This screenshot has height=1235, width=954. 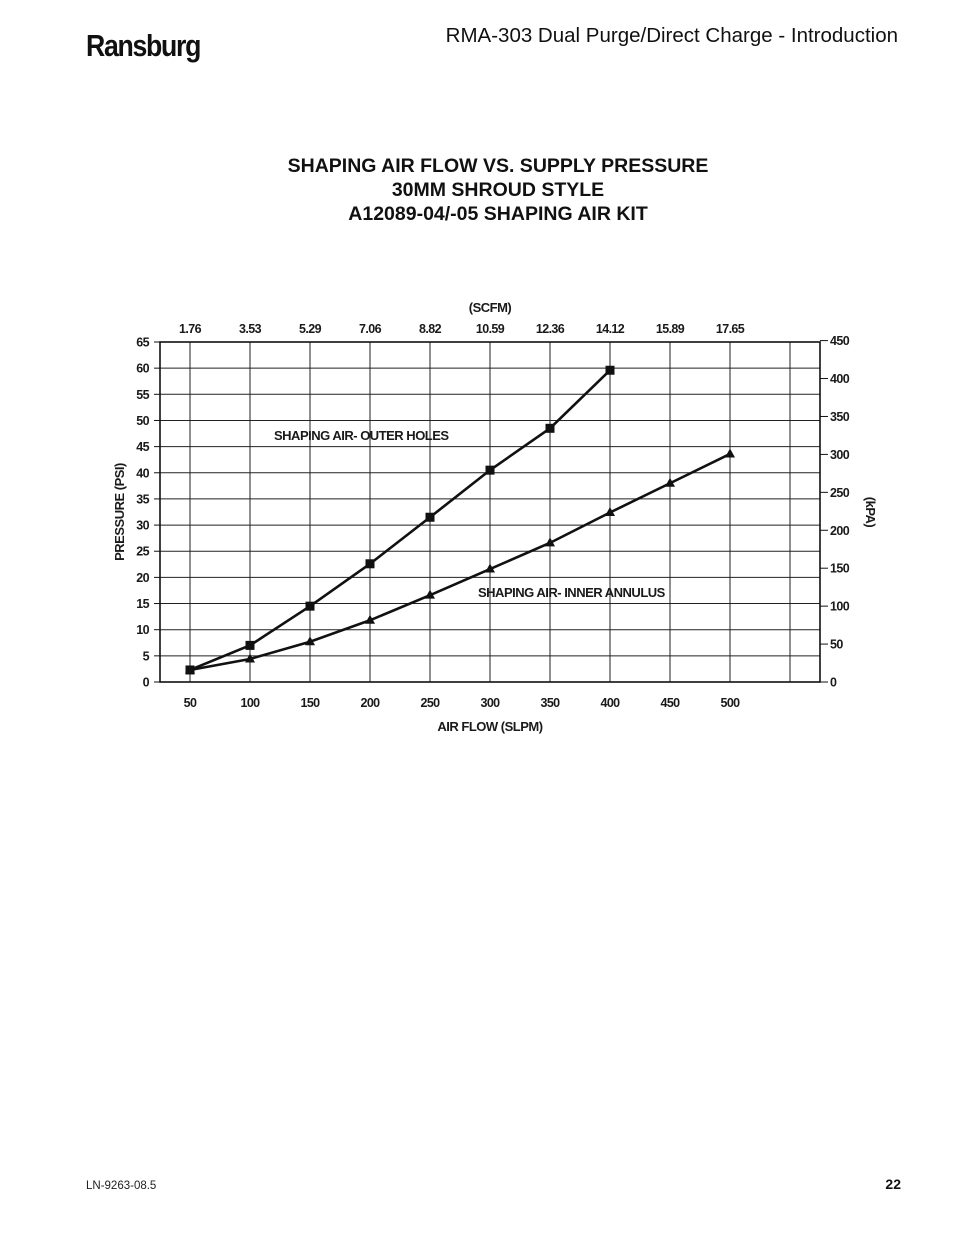 What do you see at coordinates (490, 307) in the screenshot?
I see `scfm-axis-label: (SCFM)` at bounding box center [490, 307].